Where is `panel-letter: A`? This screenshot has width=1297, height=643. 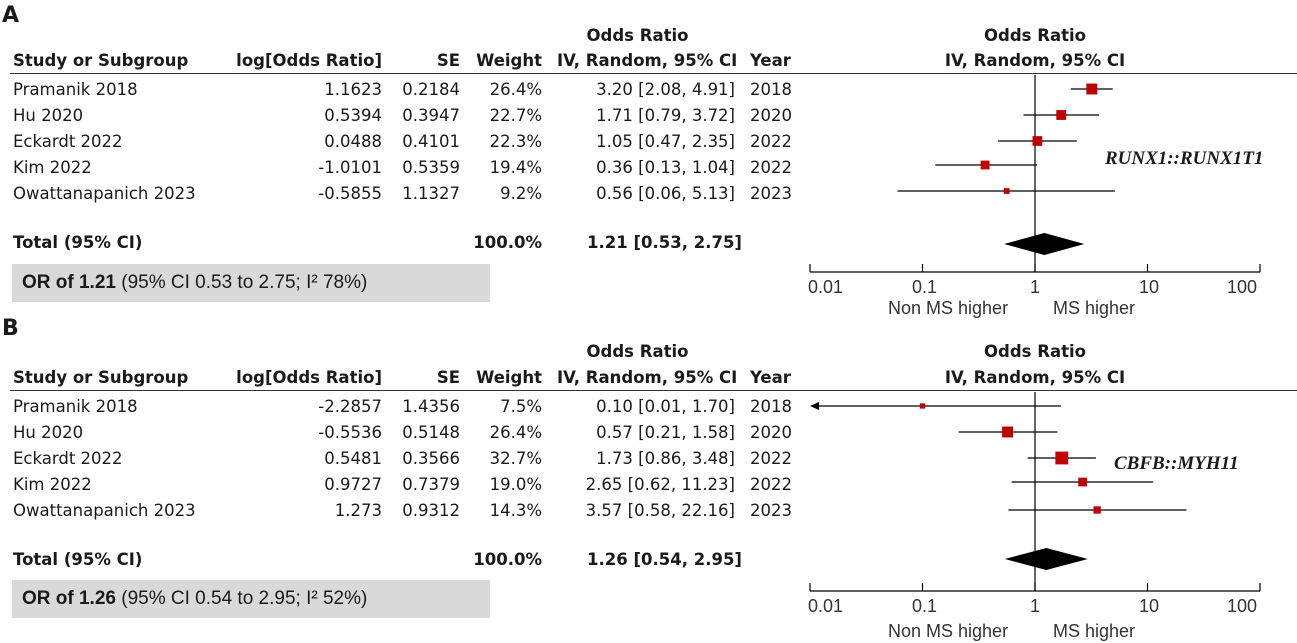 panel-letter: A is located at coordinates (11, 15).